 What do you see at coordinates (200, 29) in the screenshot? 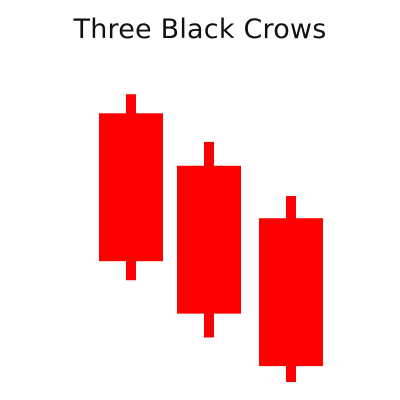
I see `page-title: Three Black Crows` at bounding box center [200, 29].